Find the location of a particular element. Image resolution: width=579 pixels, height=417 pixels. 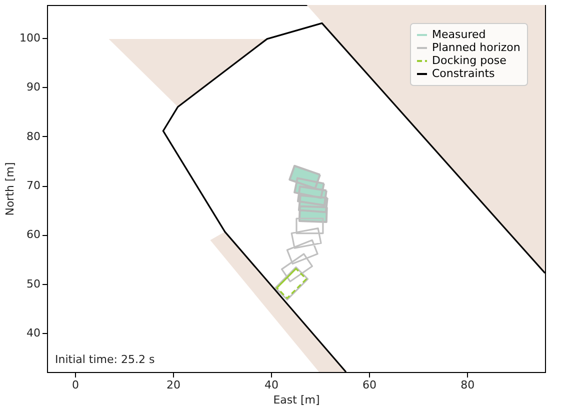

y-tick-label: 50 is located at coordinates (33, 283).